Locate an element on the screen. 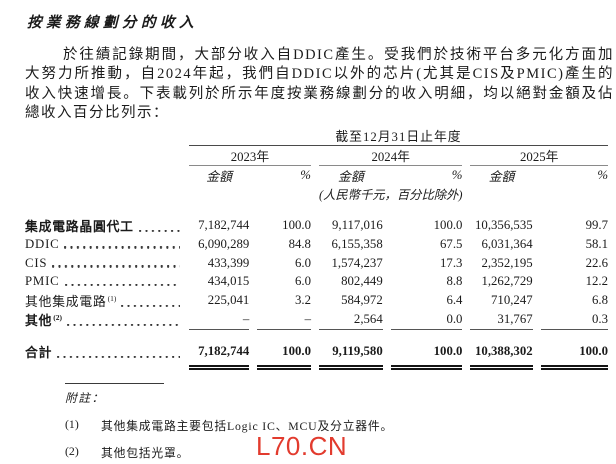 This screenshot has height=464, width=616. column-rule-row is located at coordinates (316, 333).